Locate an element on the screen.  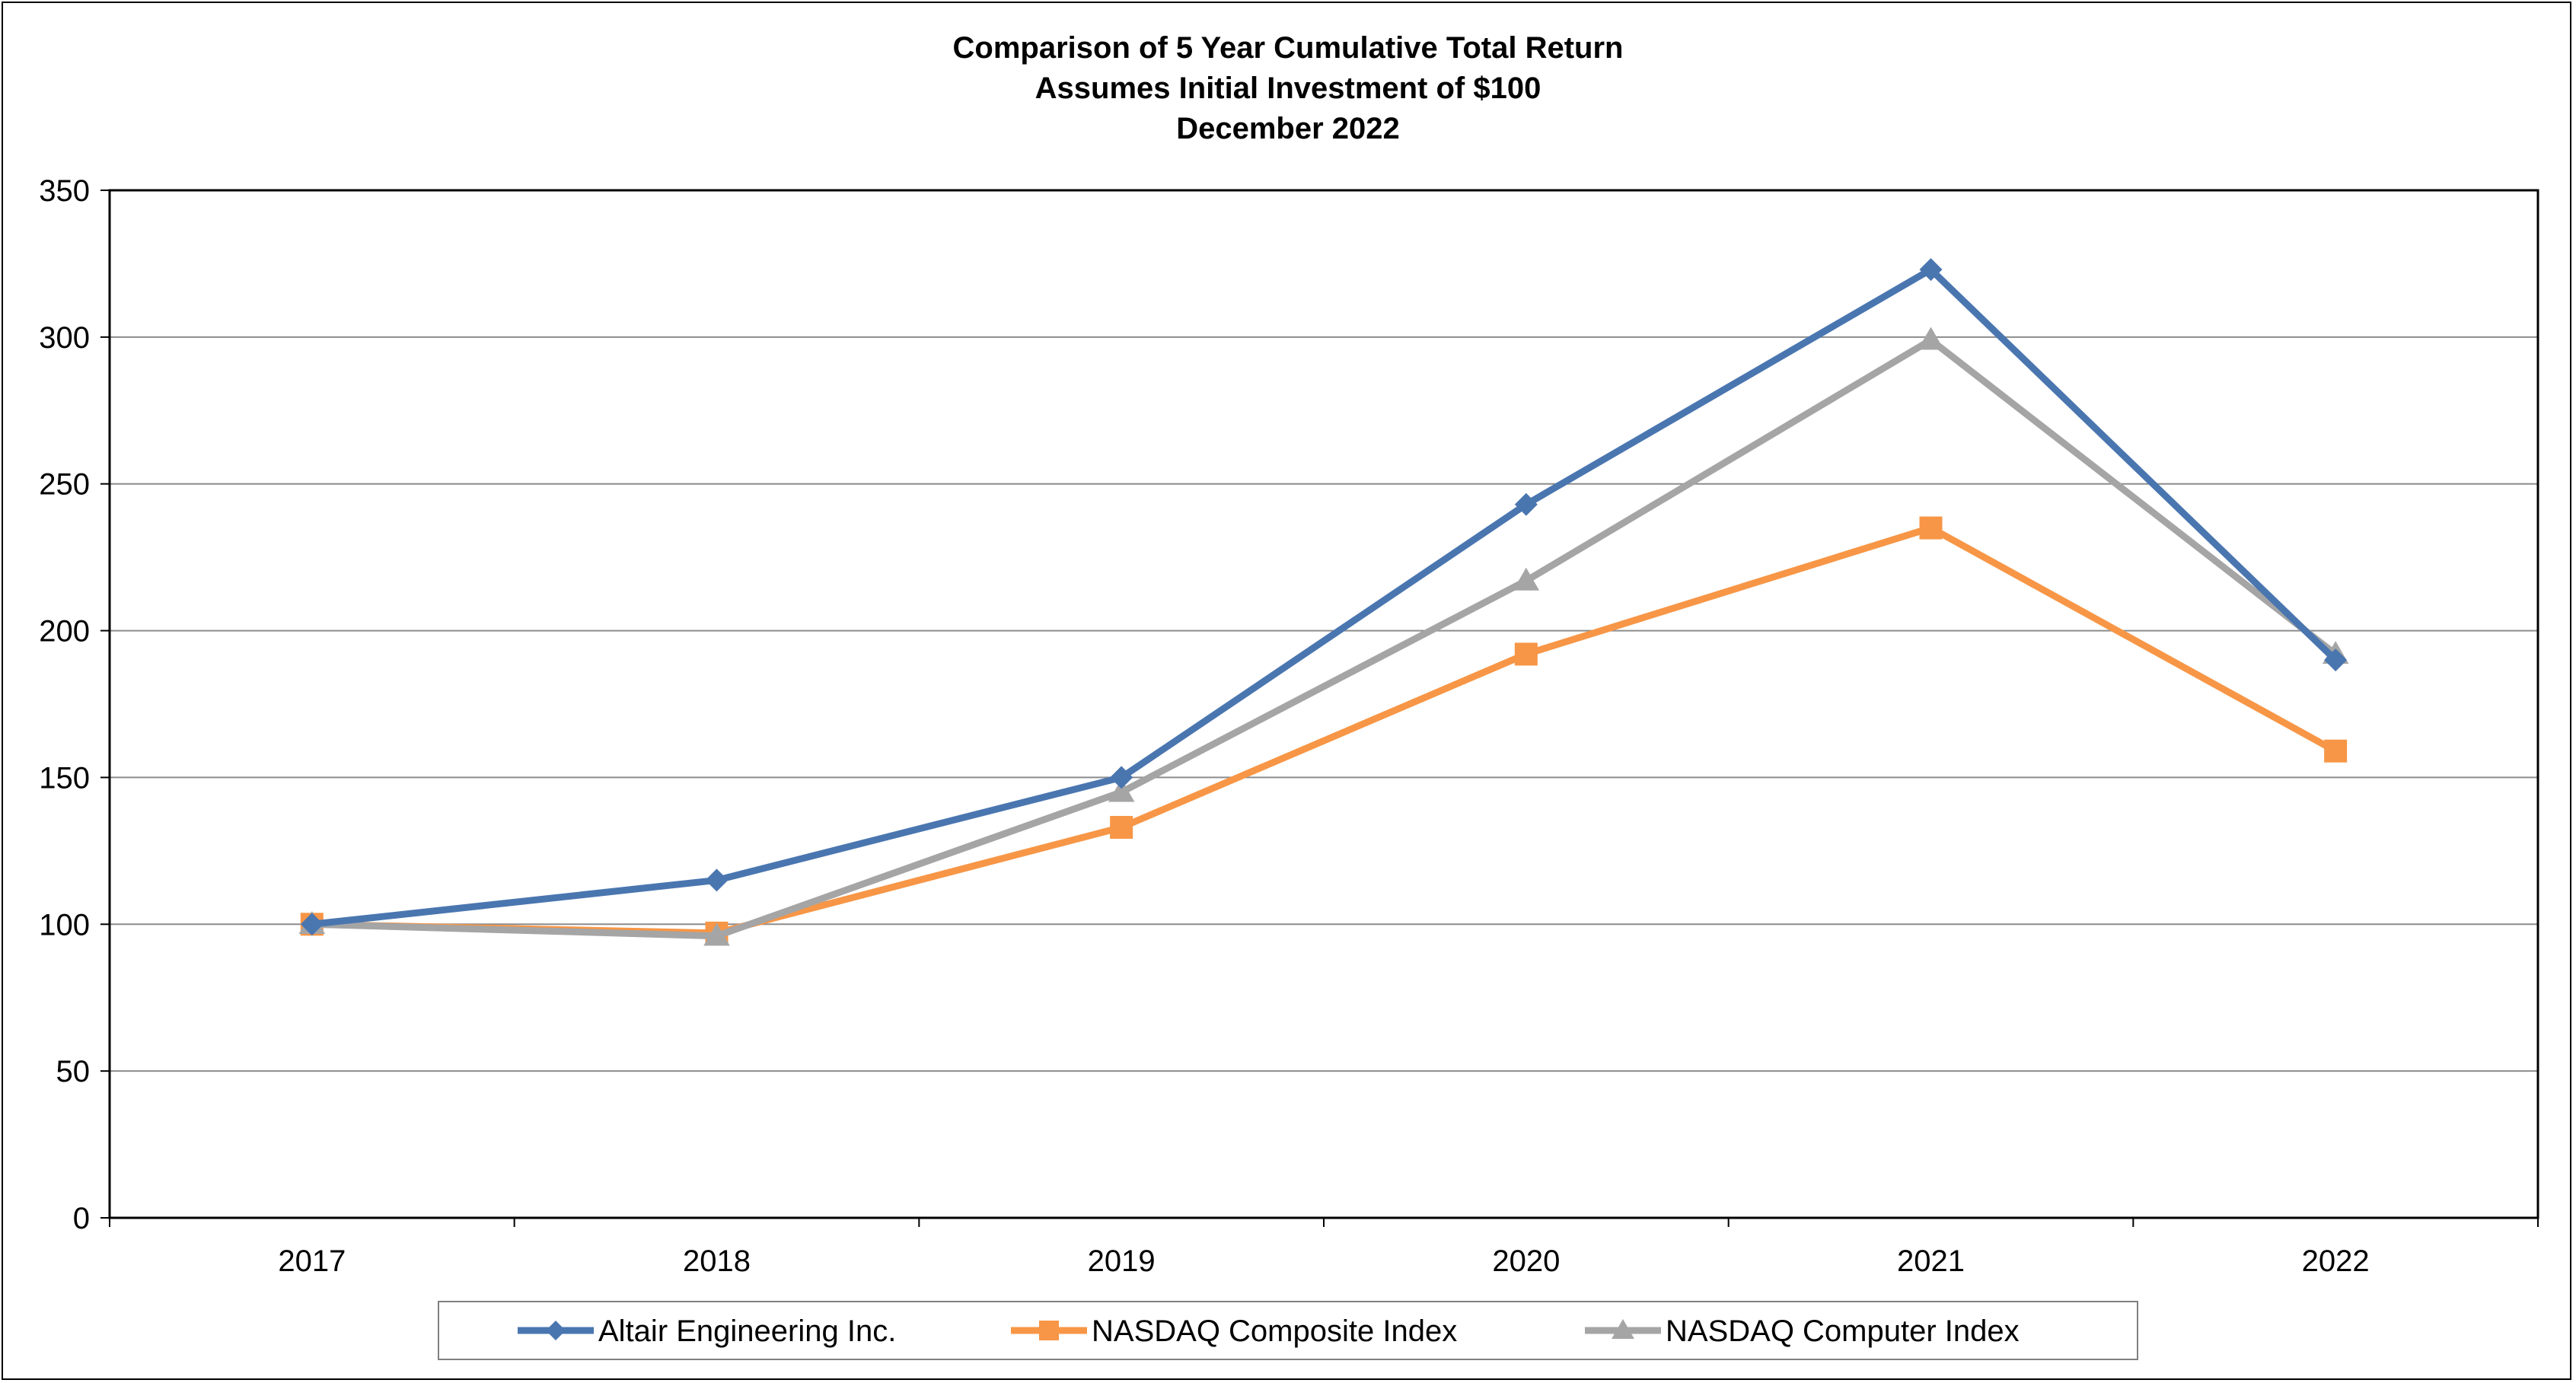
y-tick-label: 350 is located at coordinates (64, 191).